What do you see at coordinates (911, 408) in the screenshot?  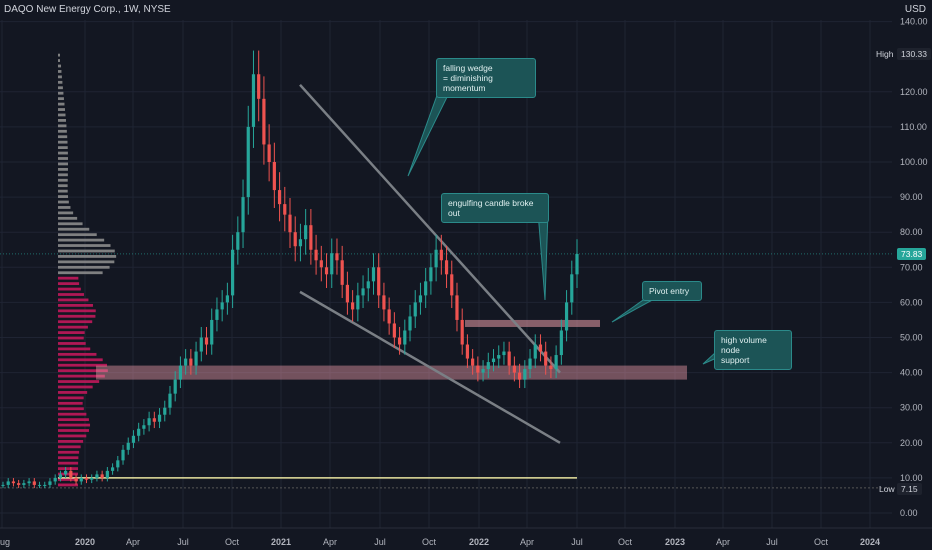 I see `y-tick-label: 30.00` at bounding box center [911, 408].